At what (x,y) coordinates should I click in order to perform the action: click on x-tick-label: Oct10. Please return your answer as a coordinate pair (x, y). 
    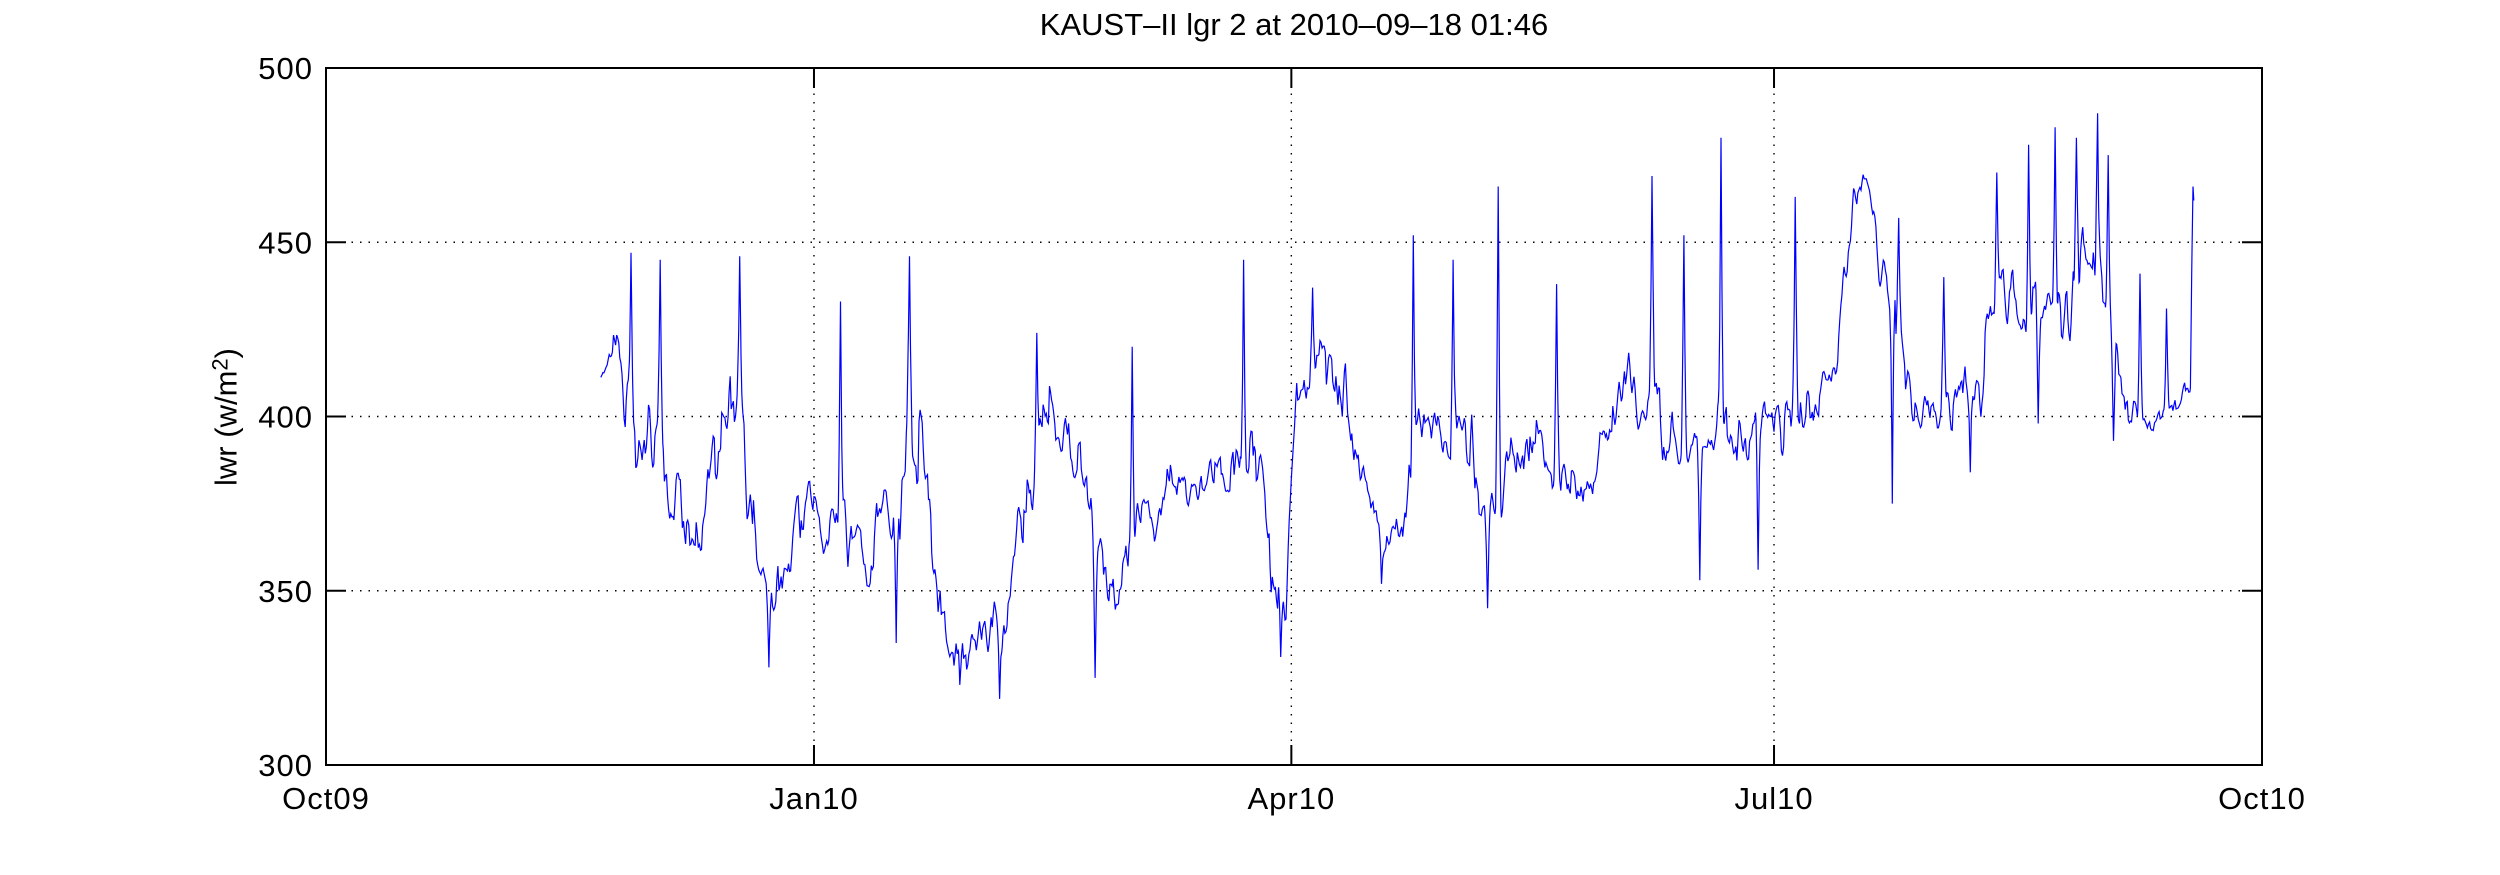
    Looking at the image, I should click on (2262, 798).